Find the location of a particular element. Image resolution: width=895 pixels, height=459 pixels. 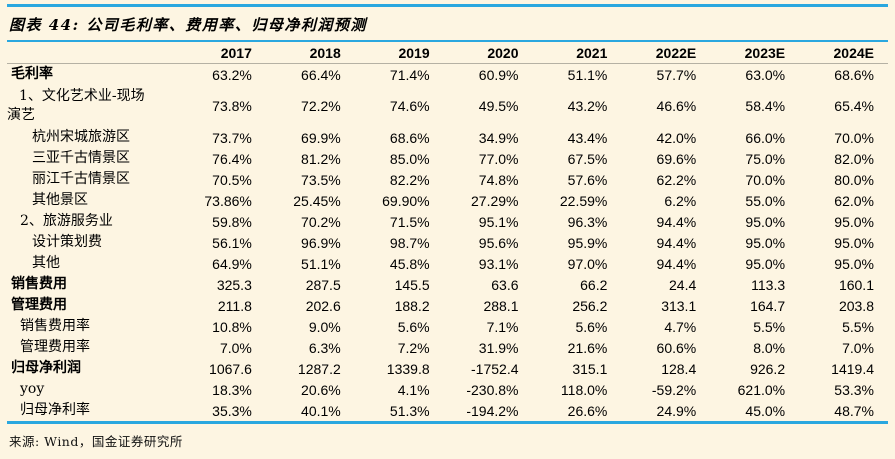

cell-value: 24.4 is located at coordinates (683, 284).